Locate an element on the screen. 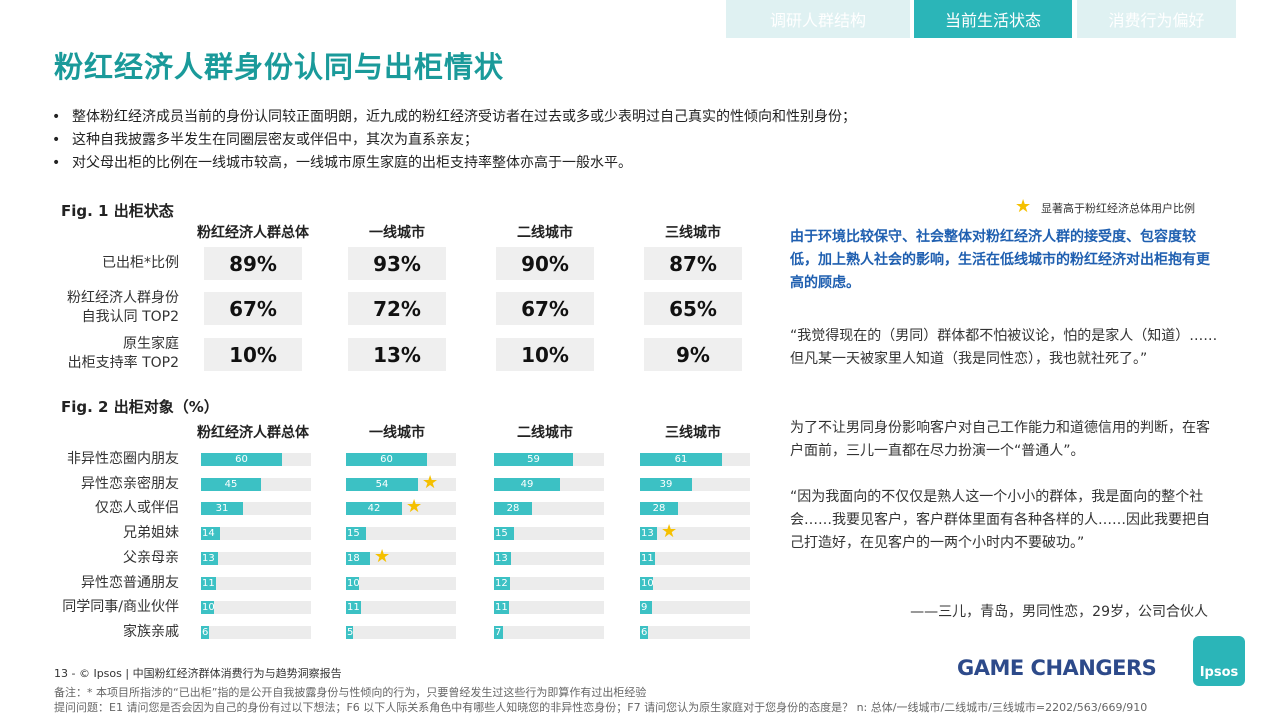 This screenshot has width=1280, height=720. fig1-row-label: 粉红经济人群身份自我认同 TOP2 is located at coordinates (123, 308).